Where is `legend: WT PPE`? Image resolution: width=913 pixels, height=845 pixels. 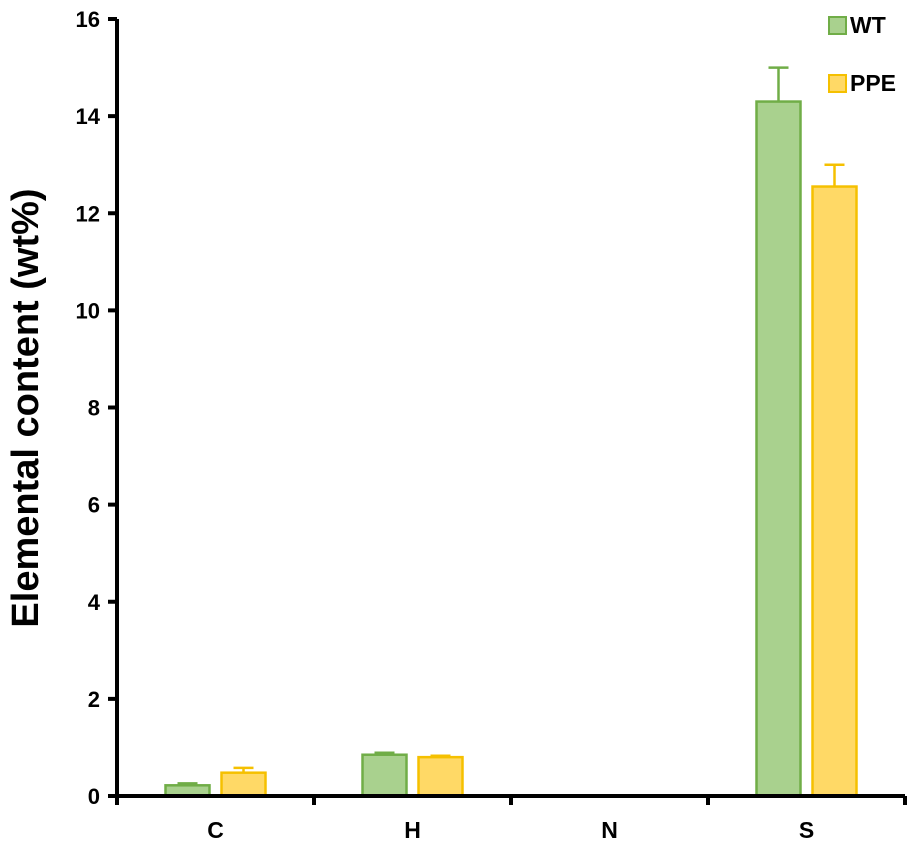
legend: WT PPE is located at coordinates (862, 54).